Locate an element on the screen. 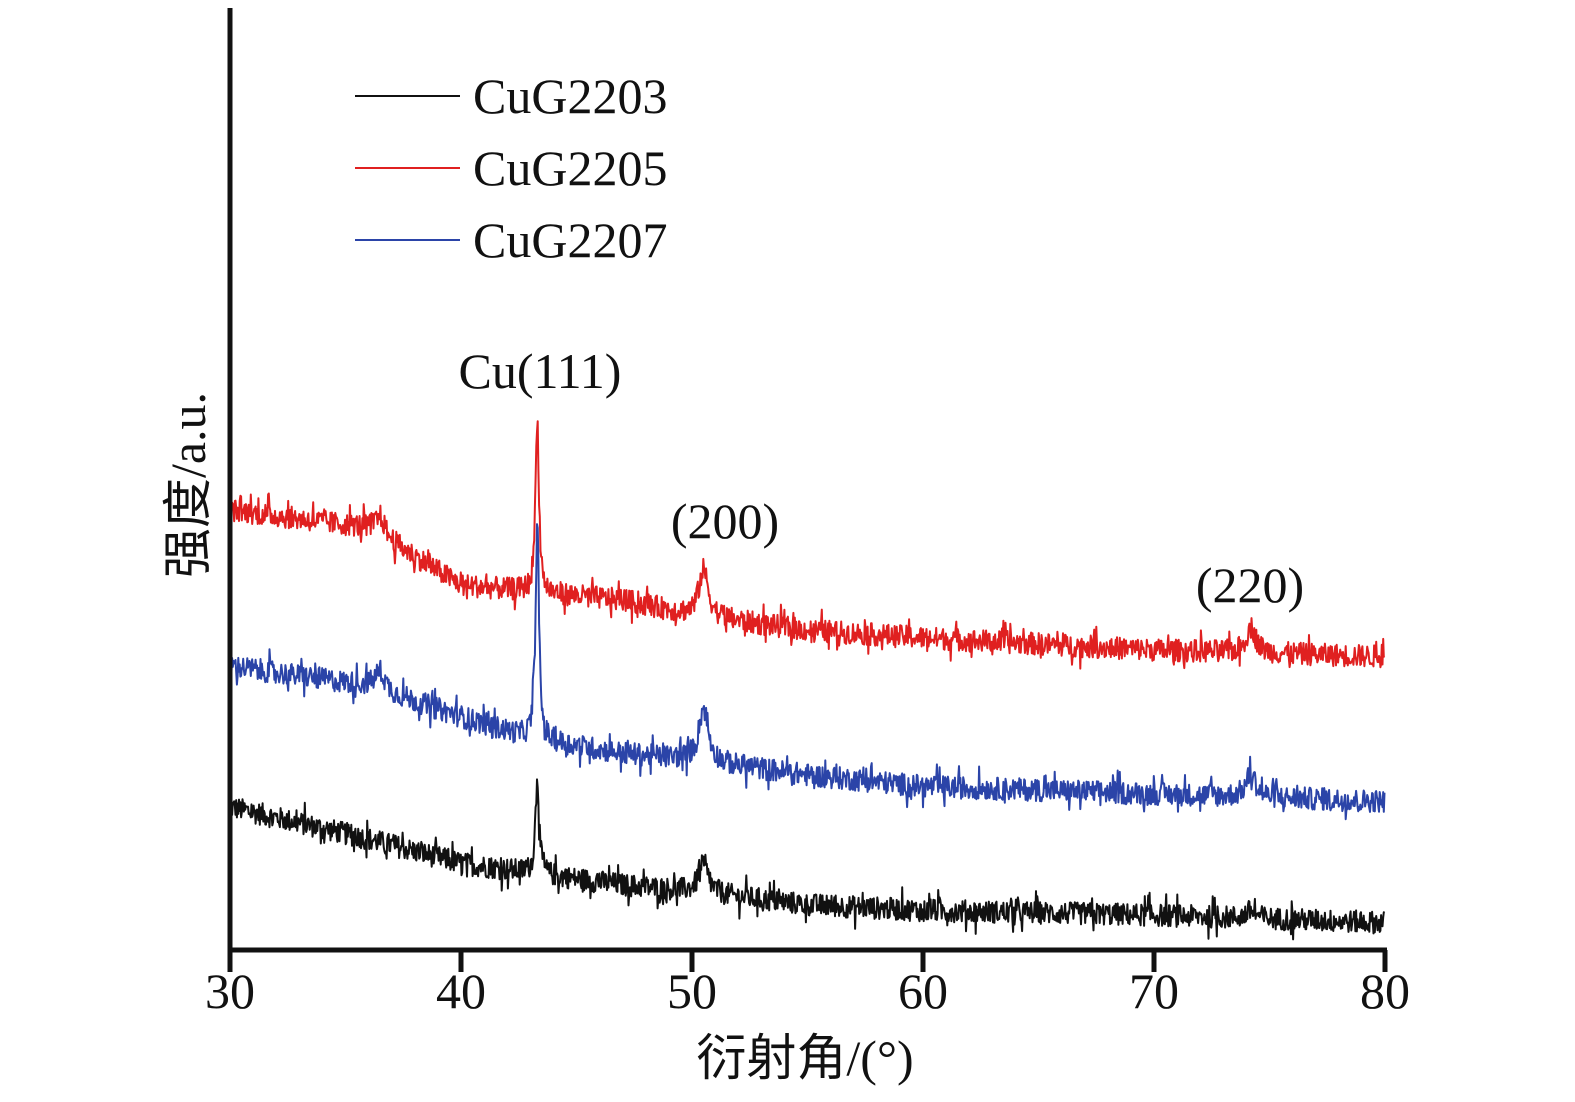 This screenshot has height=1102, width=1575. x-tick-label: 70 is located at coordinates (1154, 991).